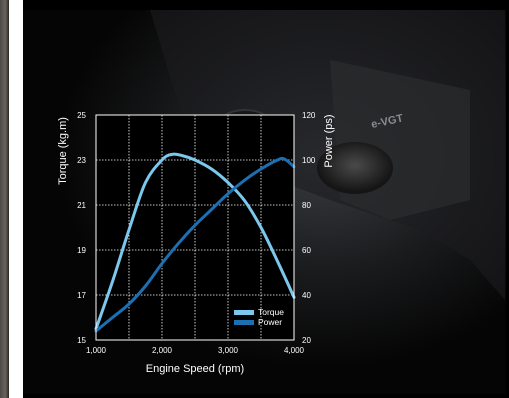 The image size is (509, 398). Describe the element at coordinates (81, 205) in the screenshot. I see `y-left-tick-label: 21` at that location.